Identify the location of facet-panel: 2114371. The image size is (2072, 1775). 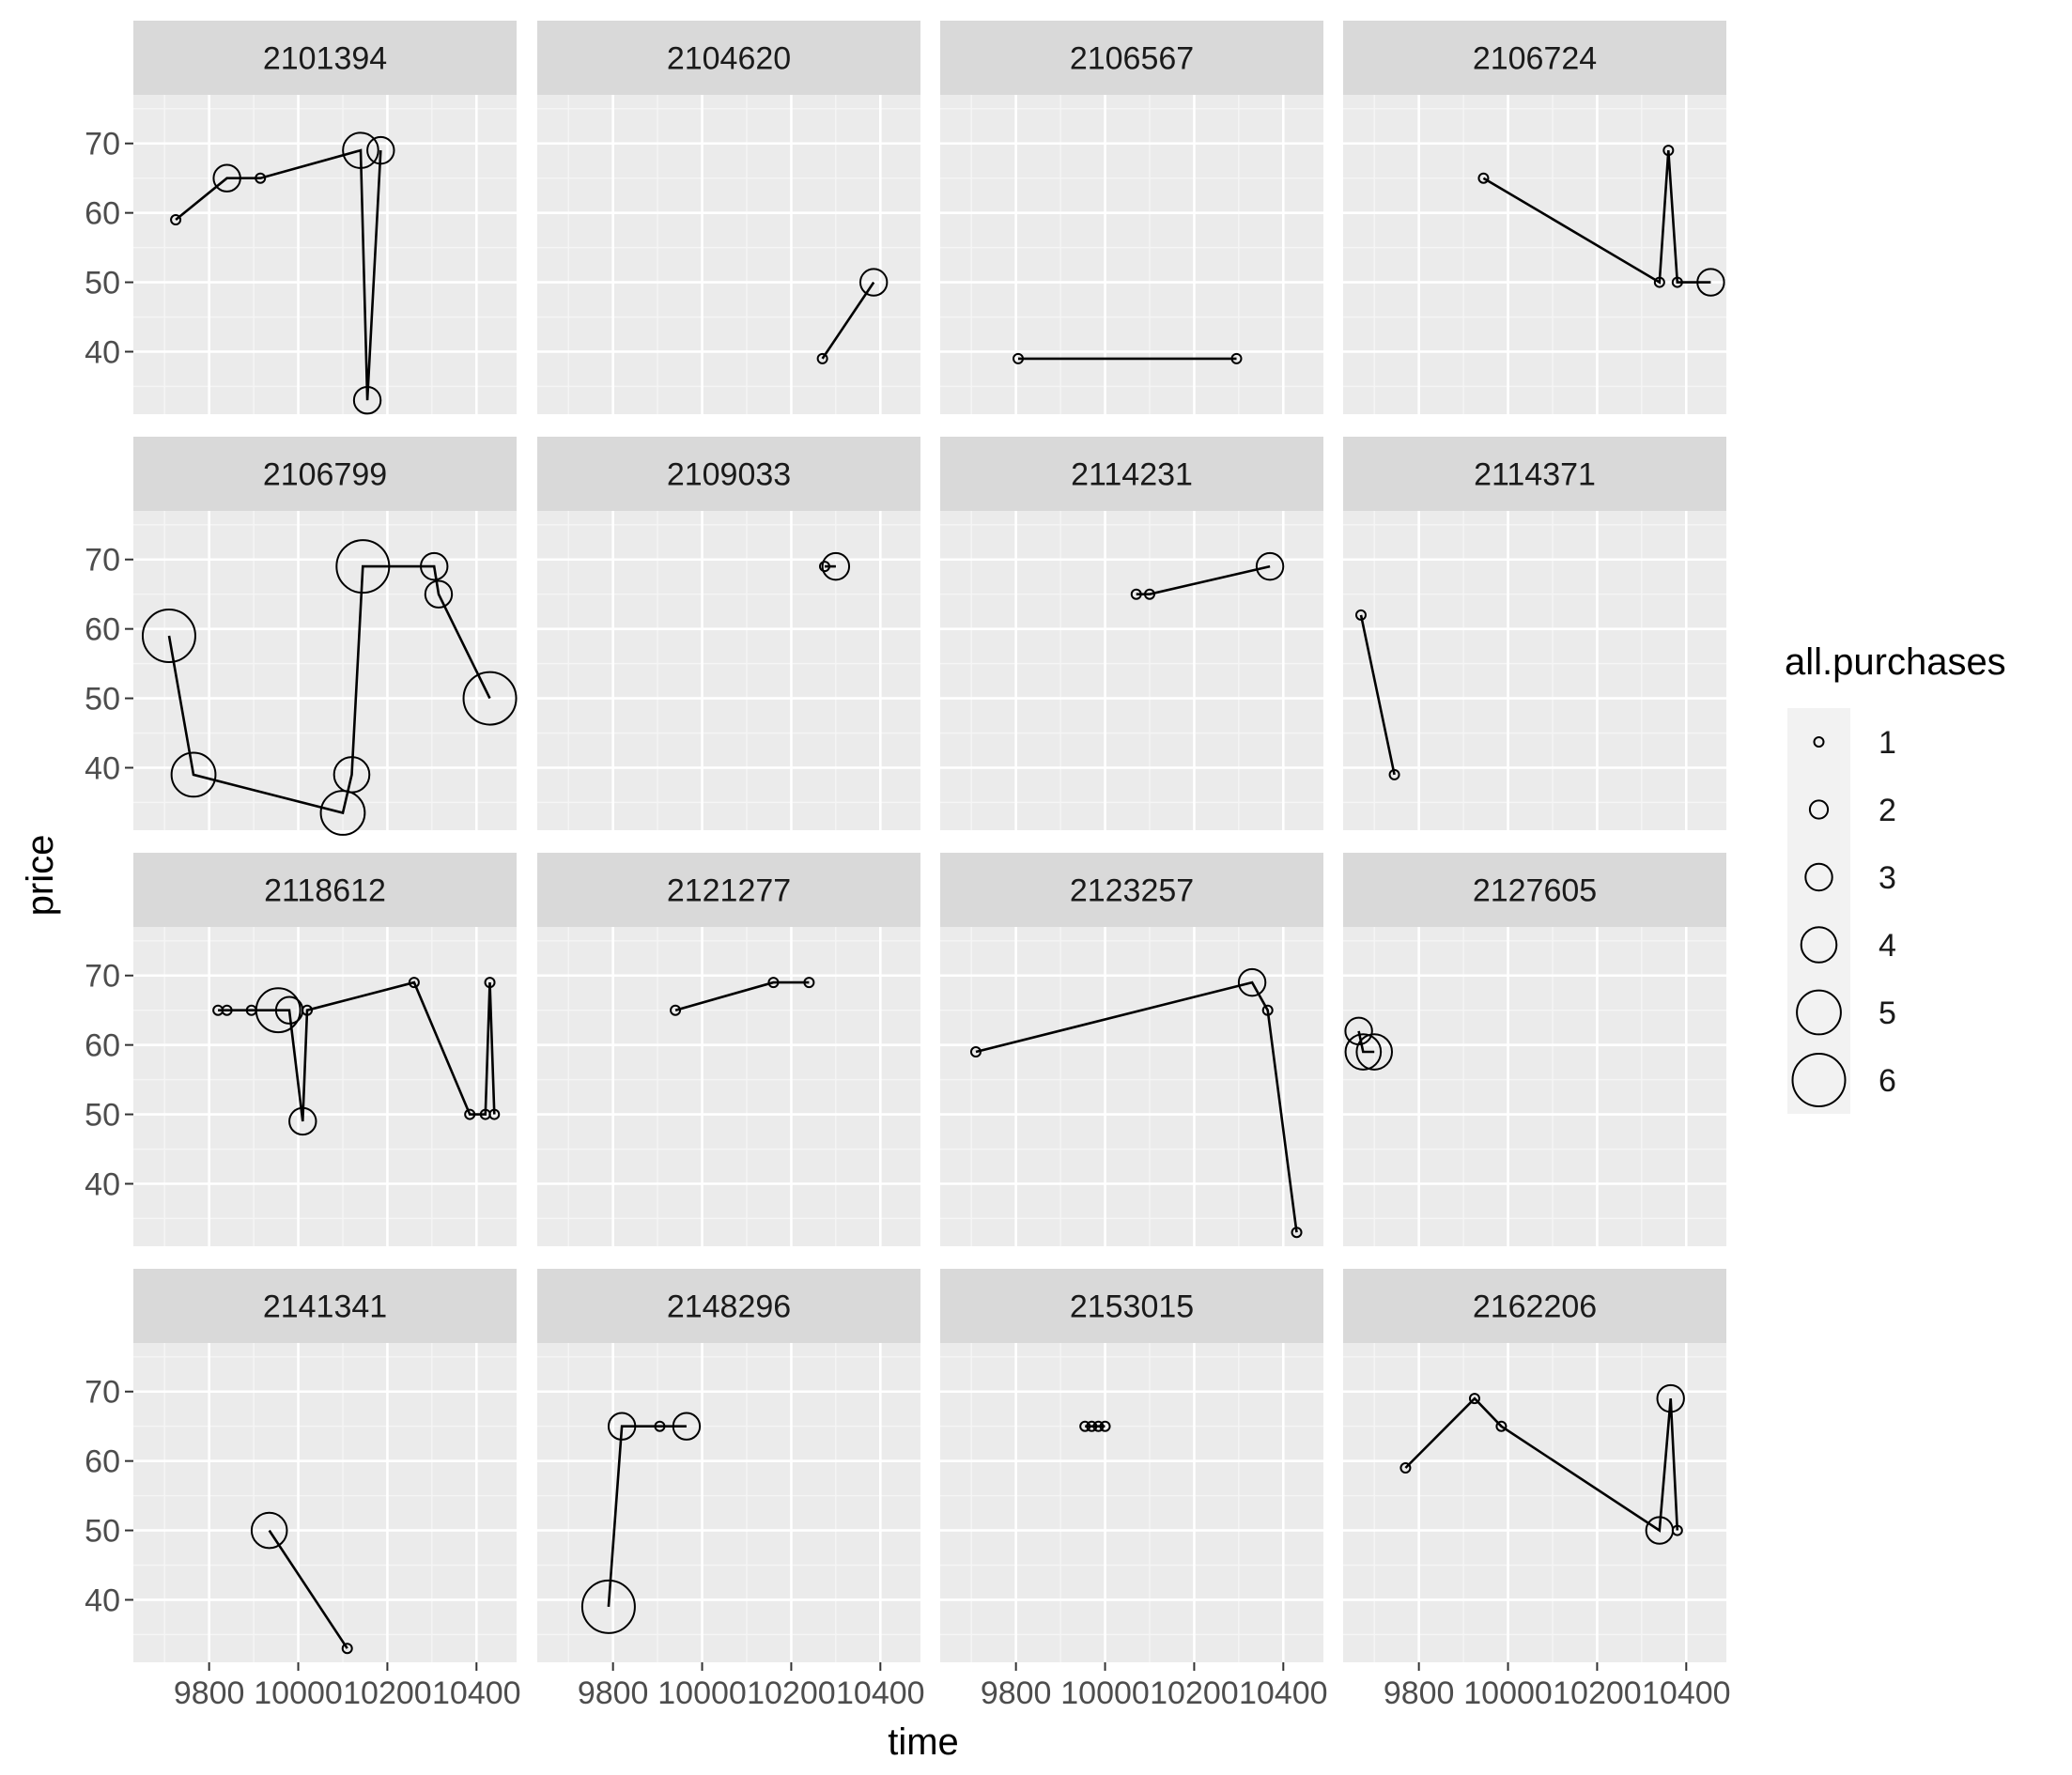
(1534, 633).